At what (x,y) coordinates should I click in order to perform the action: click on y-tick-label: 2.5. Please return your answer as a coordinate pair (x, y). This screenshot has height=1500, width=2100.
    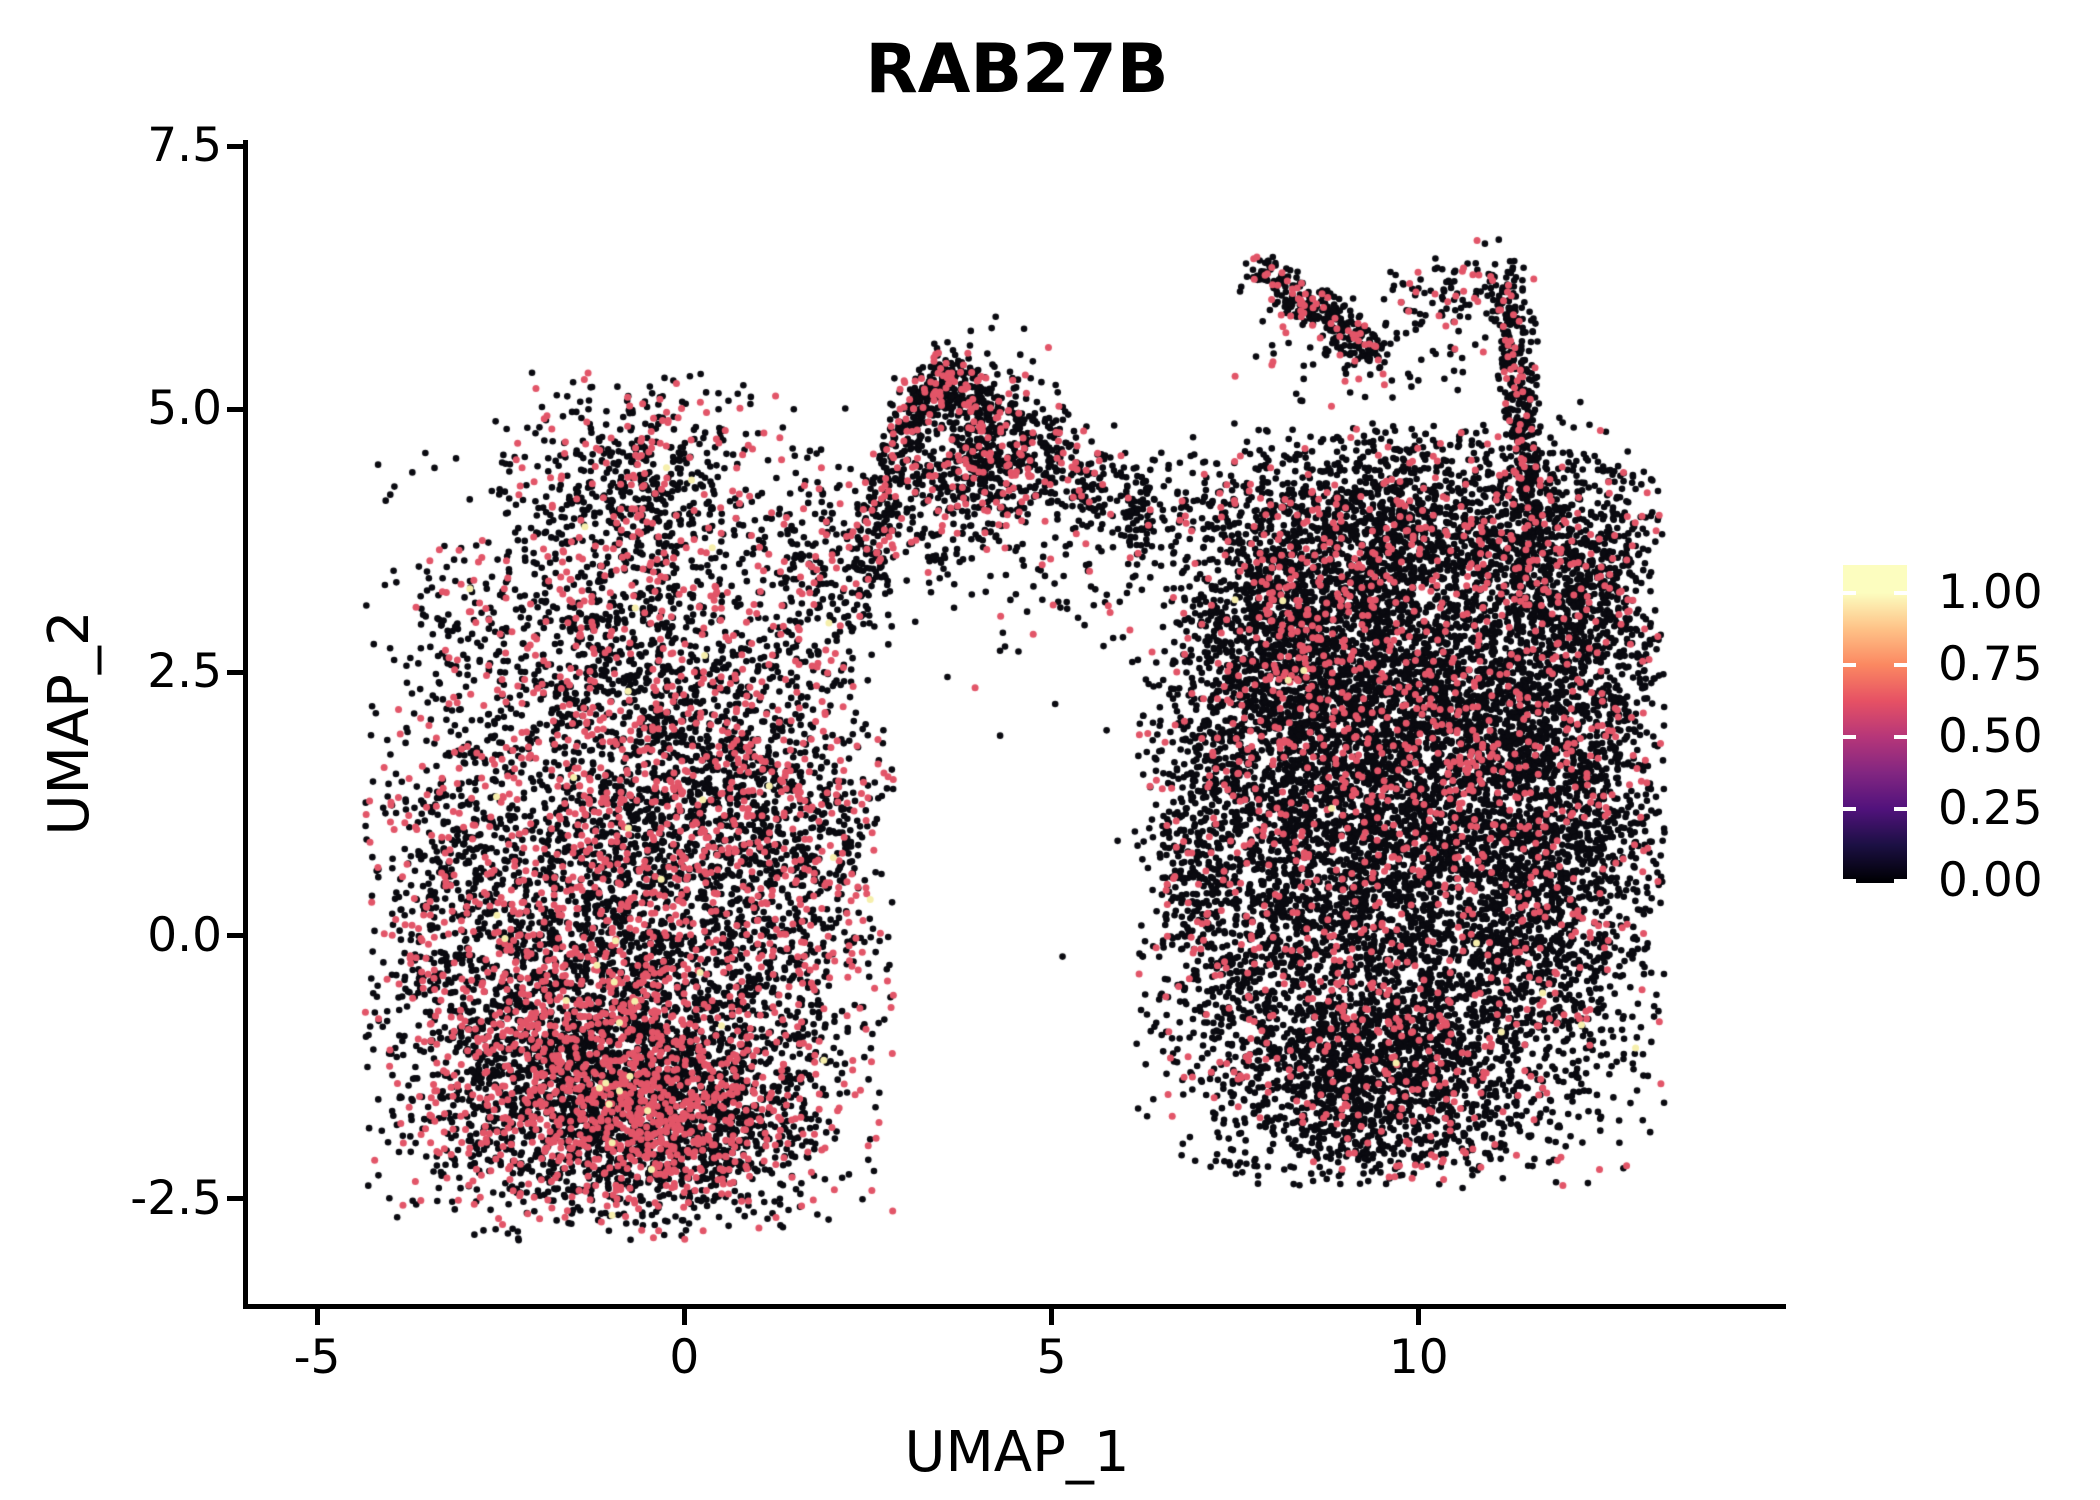
    Looking at the image, I should click on (184, 672).